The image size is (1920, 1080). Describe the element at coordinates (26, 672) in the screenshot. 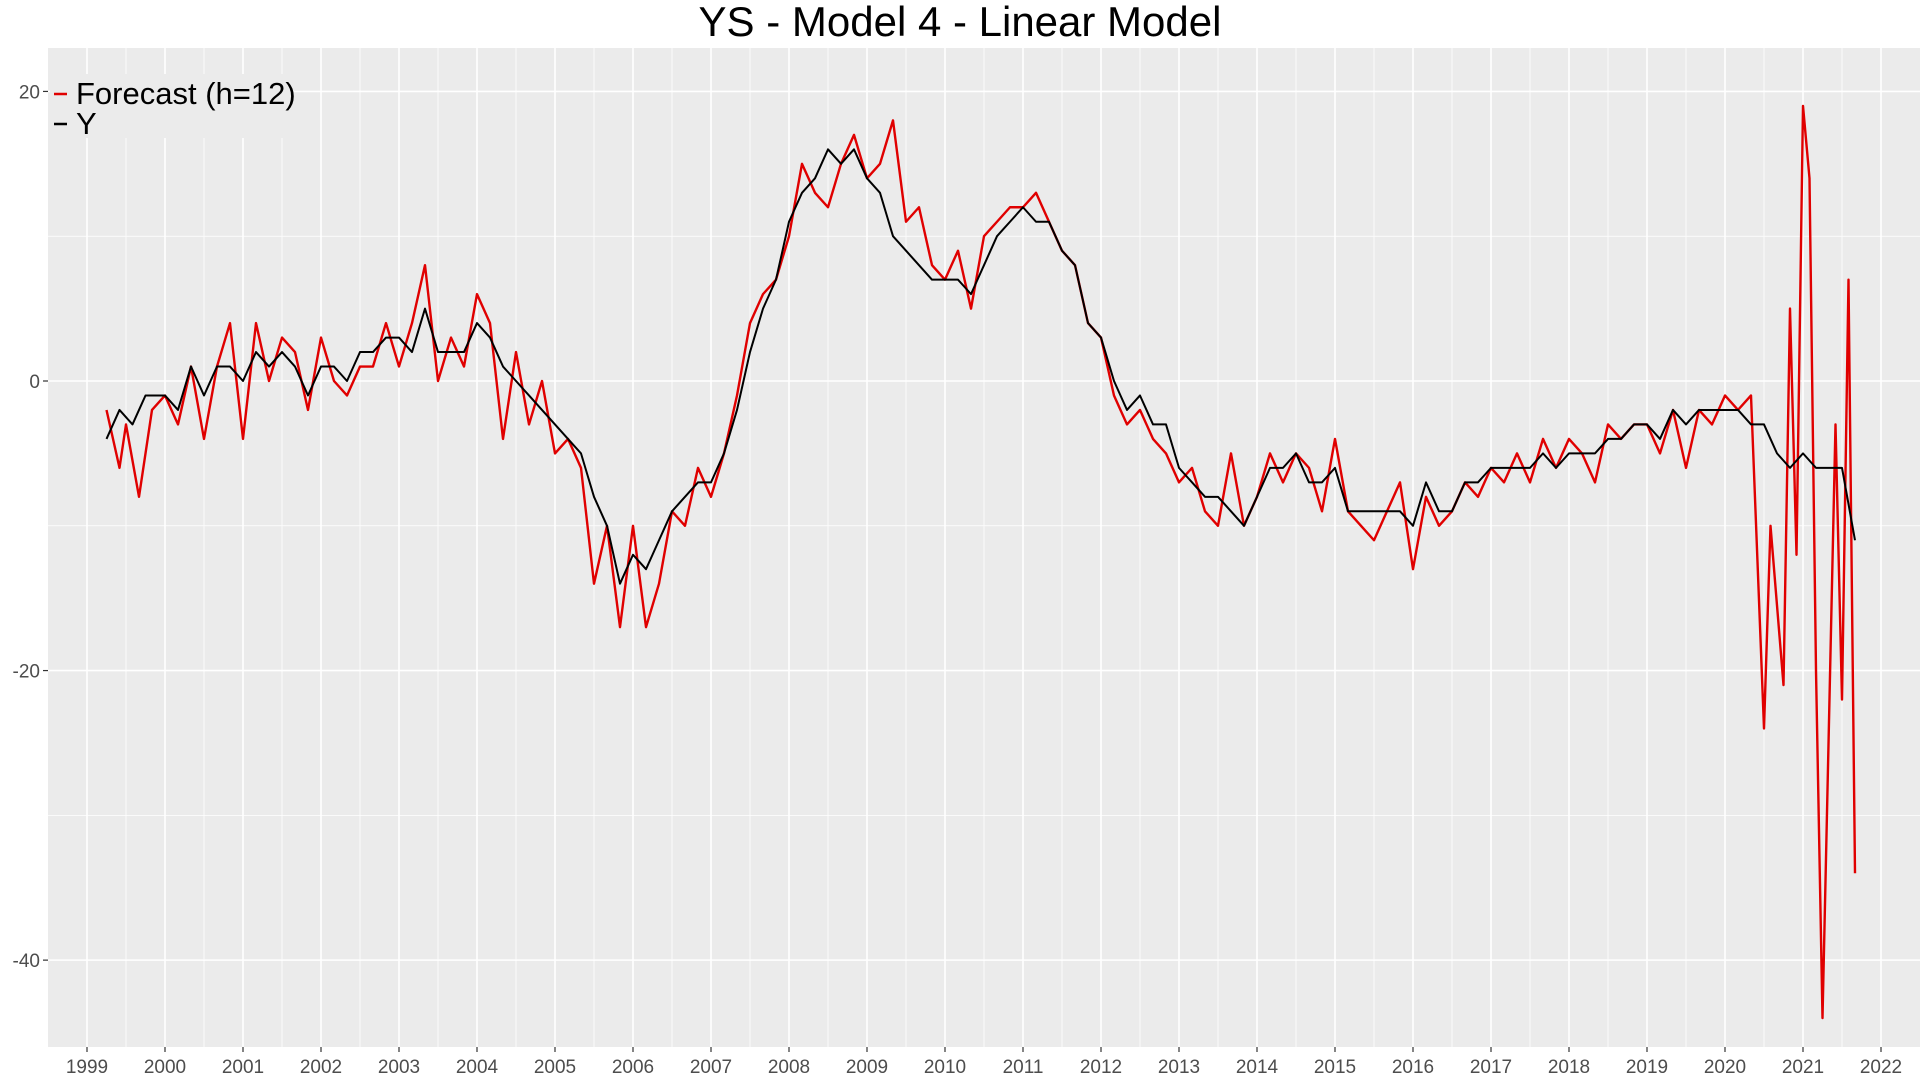

I see `y-tick-label: -20` at that location.